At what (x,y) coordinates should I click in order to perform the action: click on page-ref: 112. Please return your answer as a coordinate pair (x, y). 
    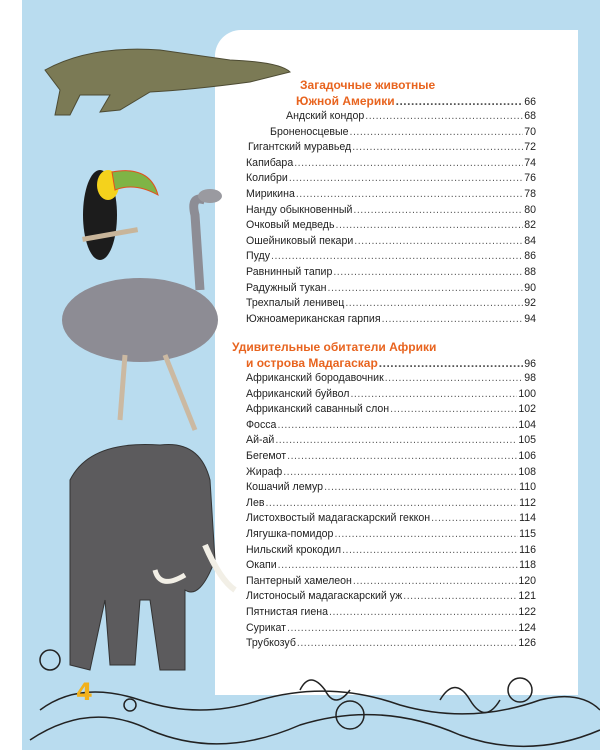
    Looking at the image, I should click on (527, 502).